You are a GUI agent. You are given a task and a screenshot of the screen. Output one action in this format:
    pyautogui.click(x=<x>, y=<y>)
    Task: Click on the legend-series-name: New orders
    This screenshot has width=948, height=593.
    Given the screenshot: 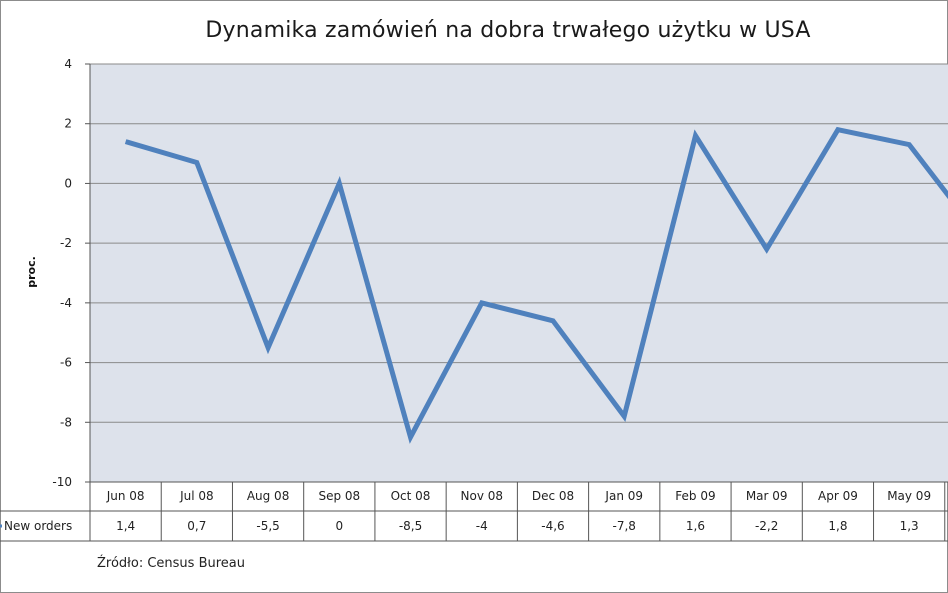 What is the action you would take?
    pyautogui.click(x=38, y=526)
    